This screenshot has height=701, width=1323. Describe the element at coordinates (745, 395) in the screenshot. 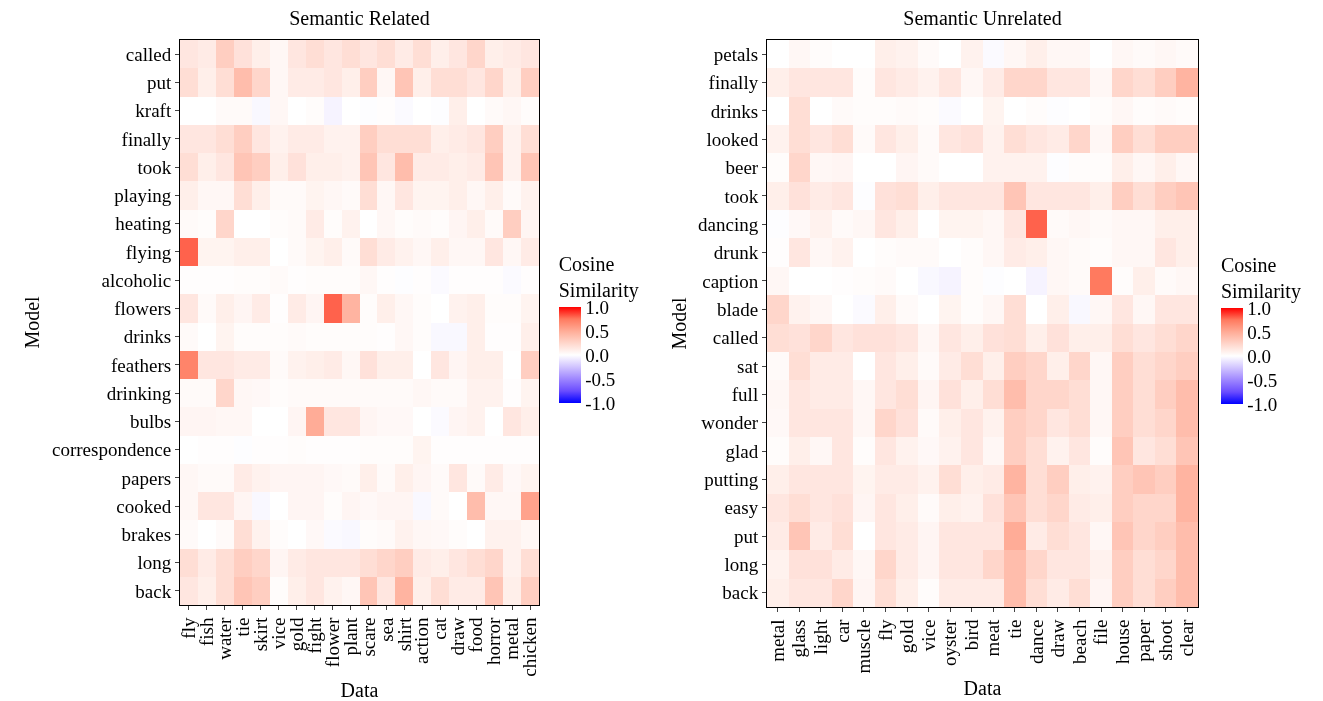

I see `y-tick-label: full` at that location.